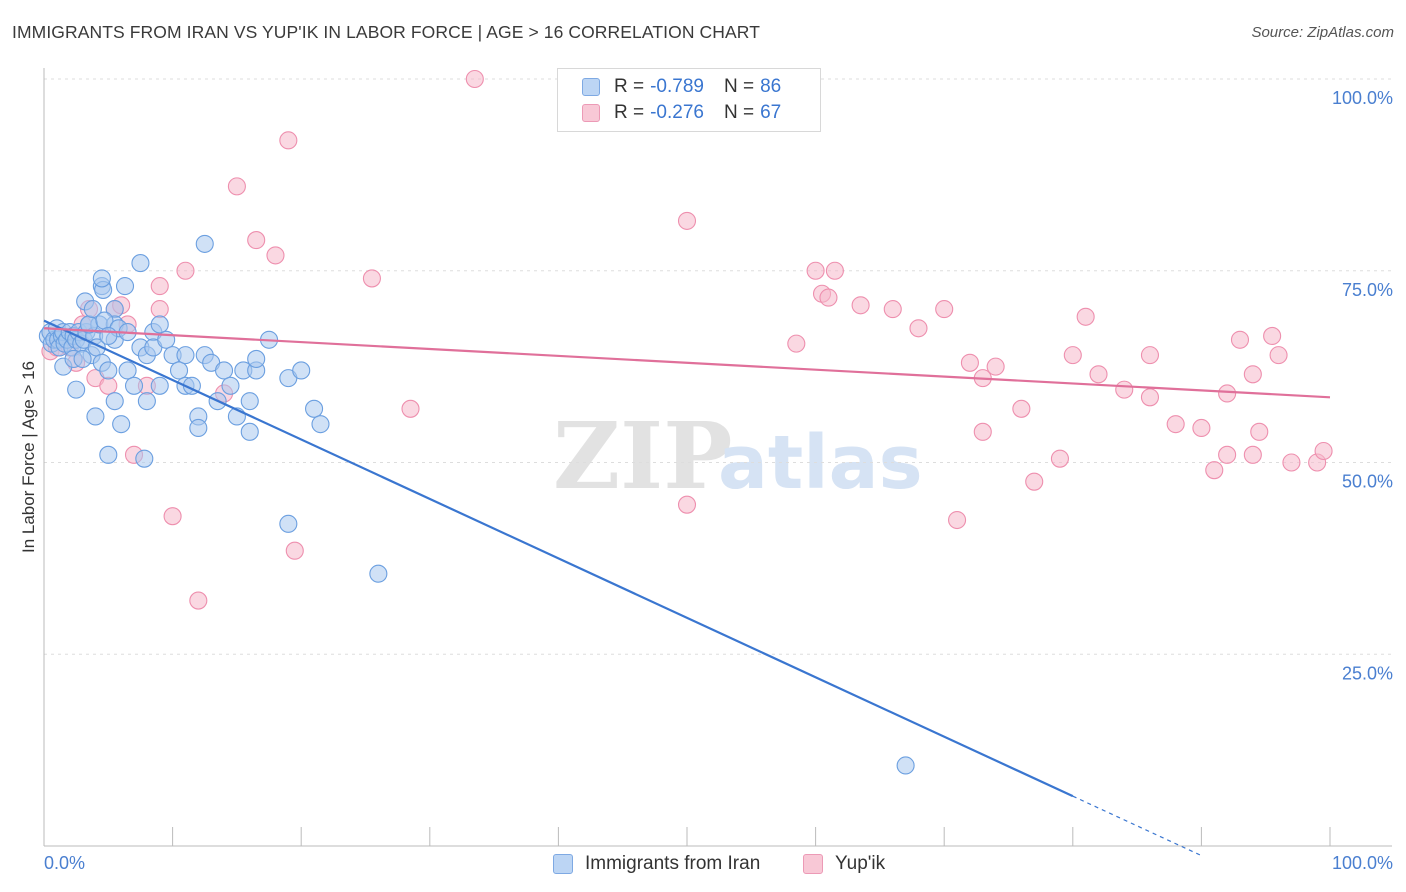 The height and width of the screenshot is (892, 1406). I want to click on chart-source: Source: ZipAtlas.com, so click(1322, 32).